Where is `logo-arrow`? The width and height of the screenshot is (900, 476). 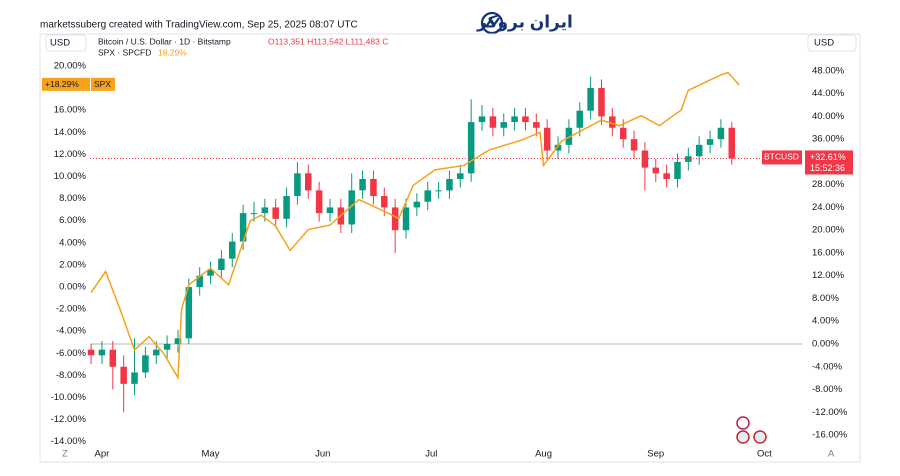 logo-arrow is located at coordinates (492, 22).